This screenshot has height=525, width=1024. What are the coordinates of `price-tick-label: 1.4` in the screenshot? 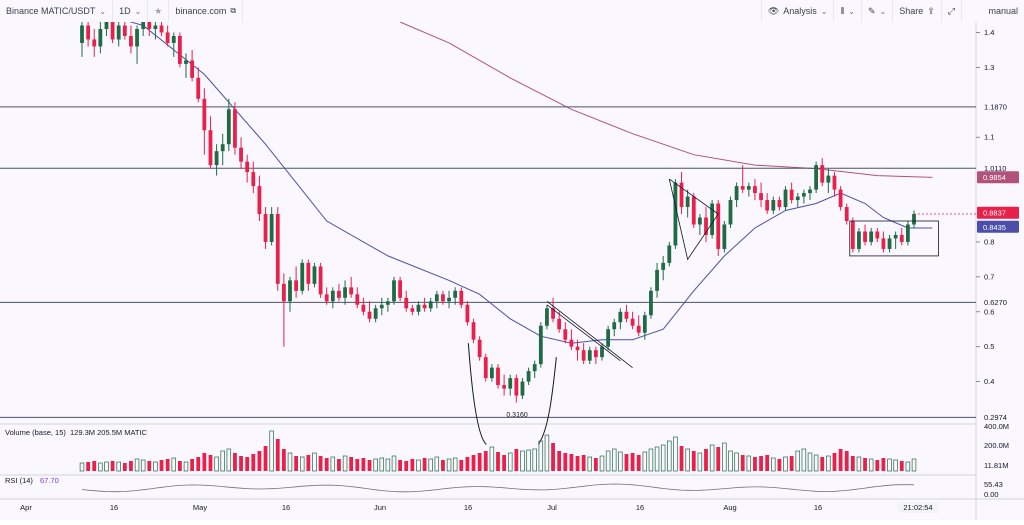 It's located at (989, 32).